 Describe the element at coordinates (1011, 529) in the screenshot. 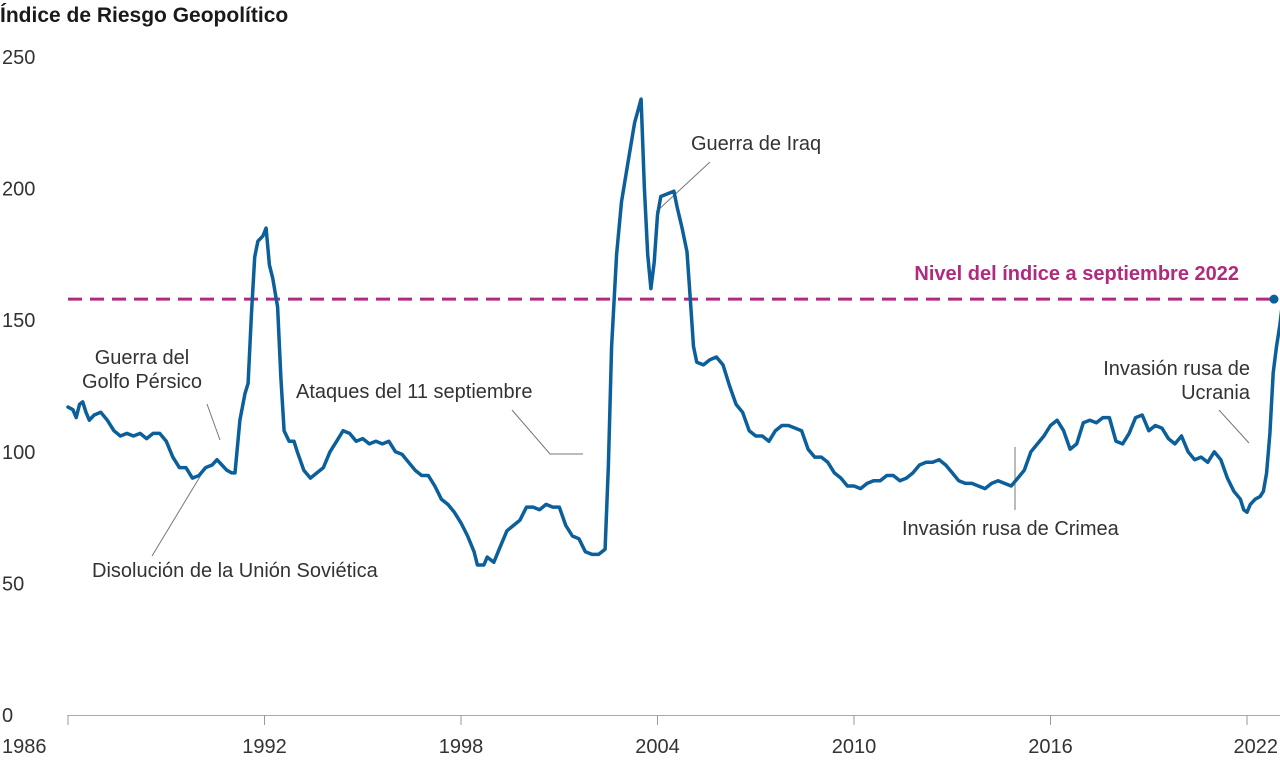

I see `annotation-label: Invasión rusa de Crimea` at that location.